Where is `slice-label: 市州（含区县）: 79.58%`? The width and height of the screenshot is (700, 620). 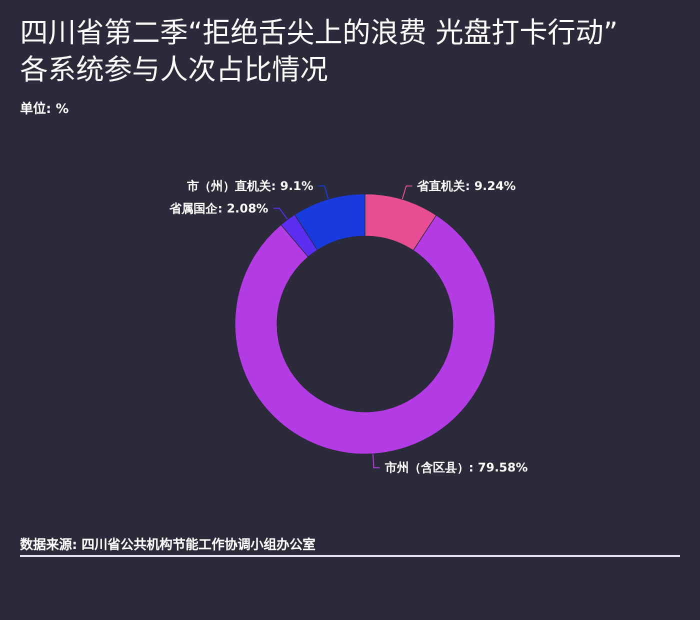 slice-label: 市州（含区县）: 79.58% is located at coordinates (456, 467).